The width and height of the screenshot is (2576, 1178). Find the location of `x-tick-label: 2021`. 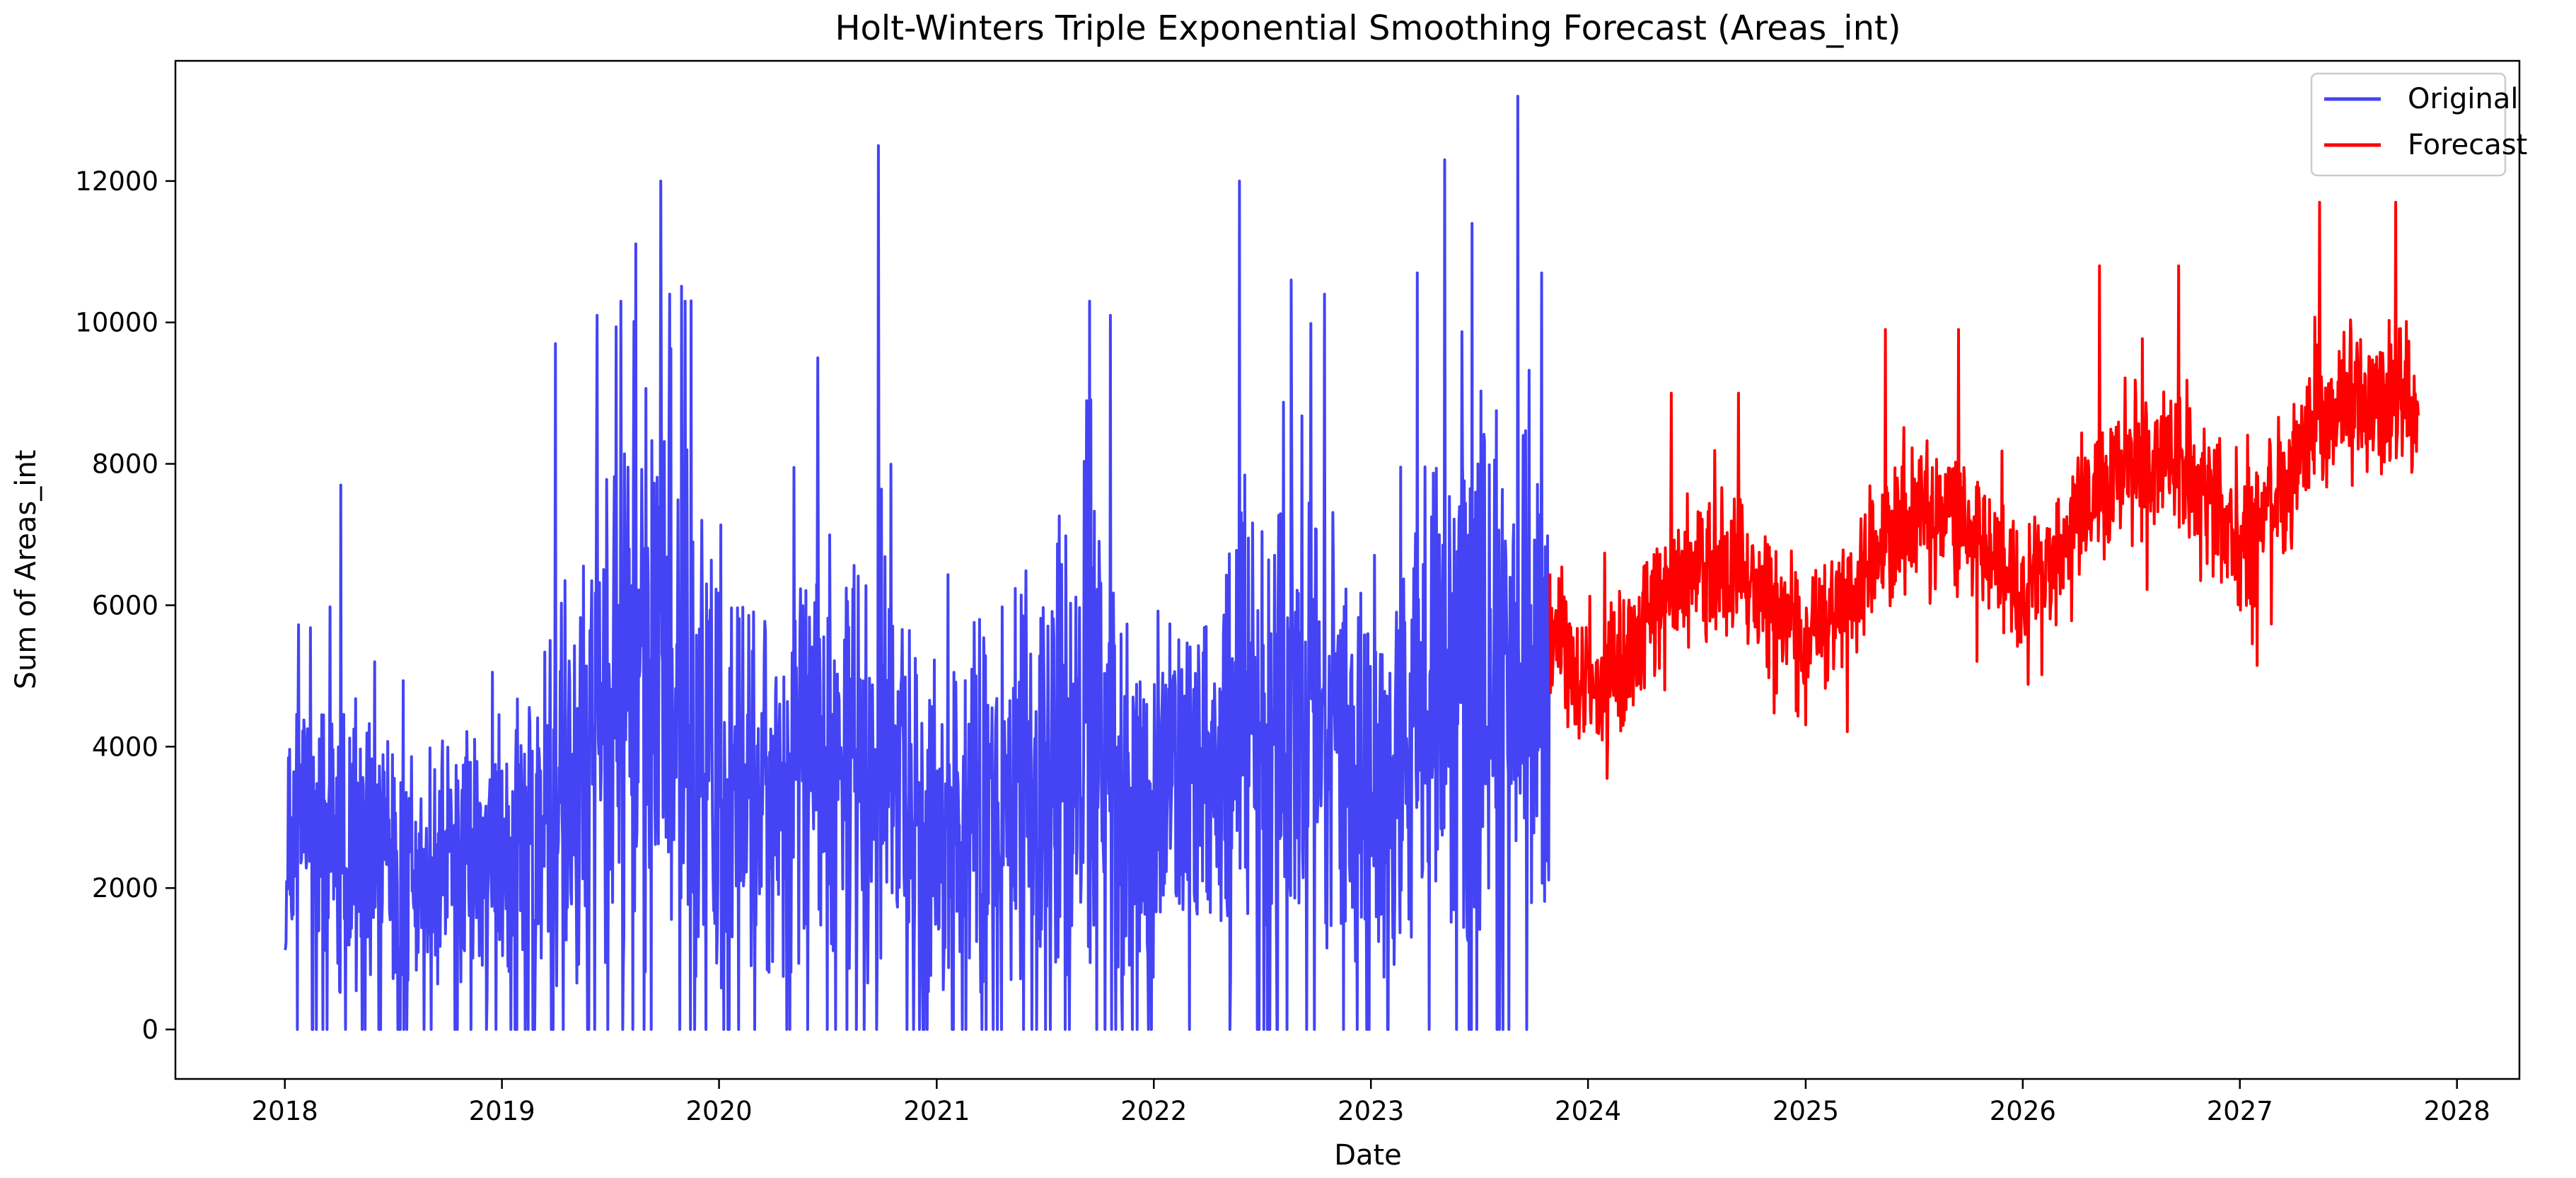

x-tick-label: 2021 is located at coordinates (936, 1111).